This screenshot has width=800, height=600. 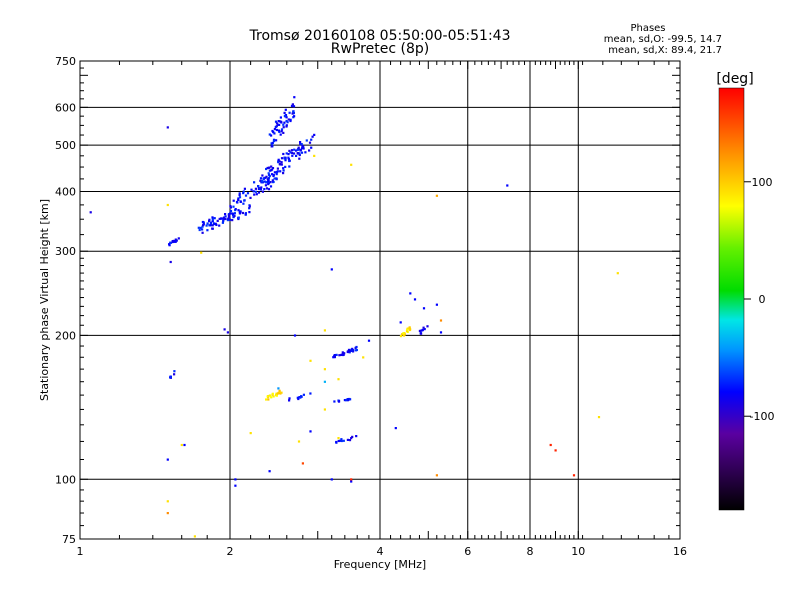 I want to click on stats-title: Phases, so click(x=647, y=28).